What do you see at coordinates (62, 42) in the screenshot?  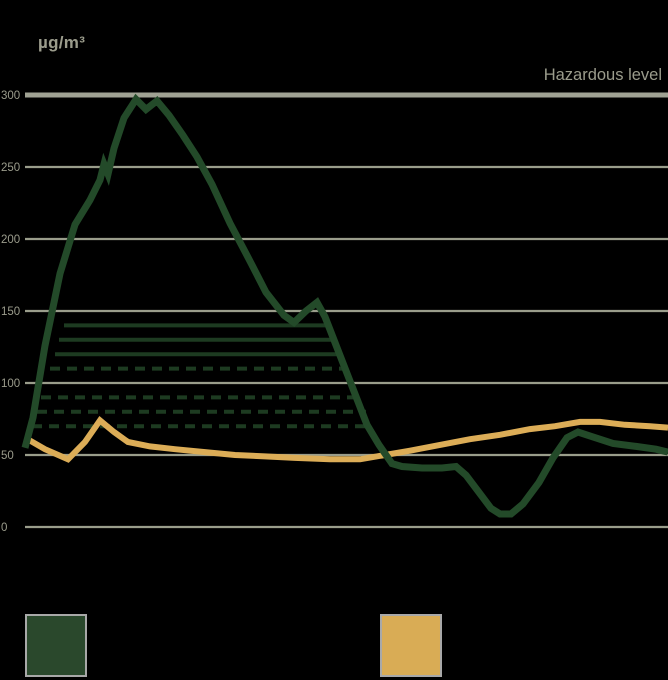 I see `unit-label: µg/m³` at bounding box center [62, 42].